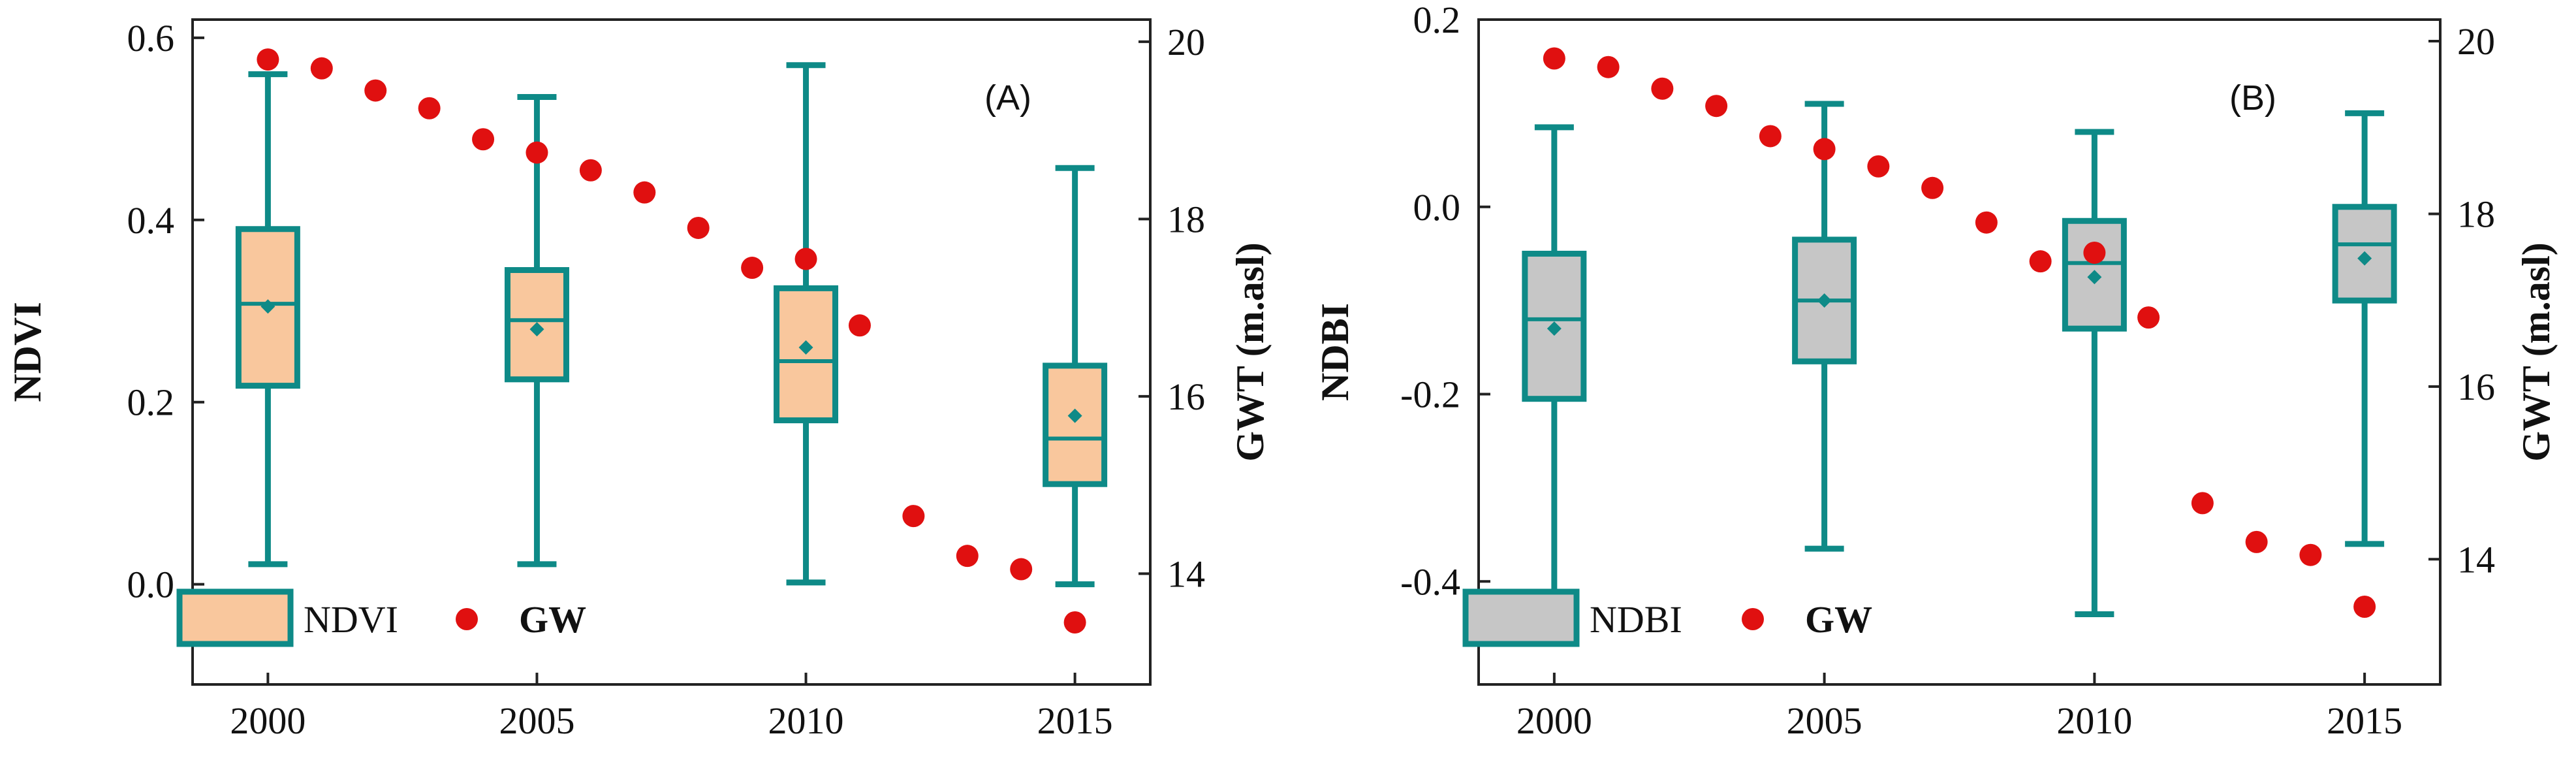 Image resolution: width=2576 pixels, height=770 pixels. I want to click on legend-label-box: NDBI, so click(1636, 619).